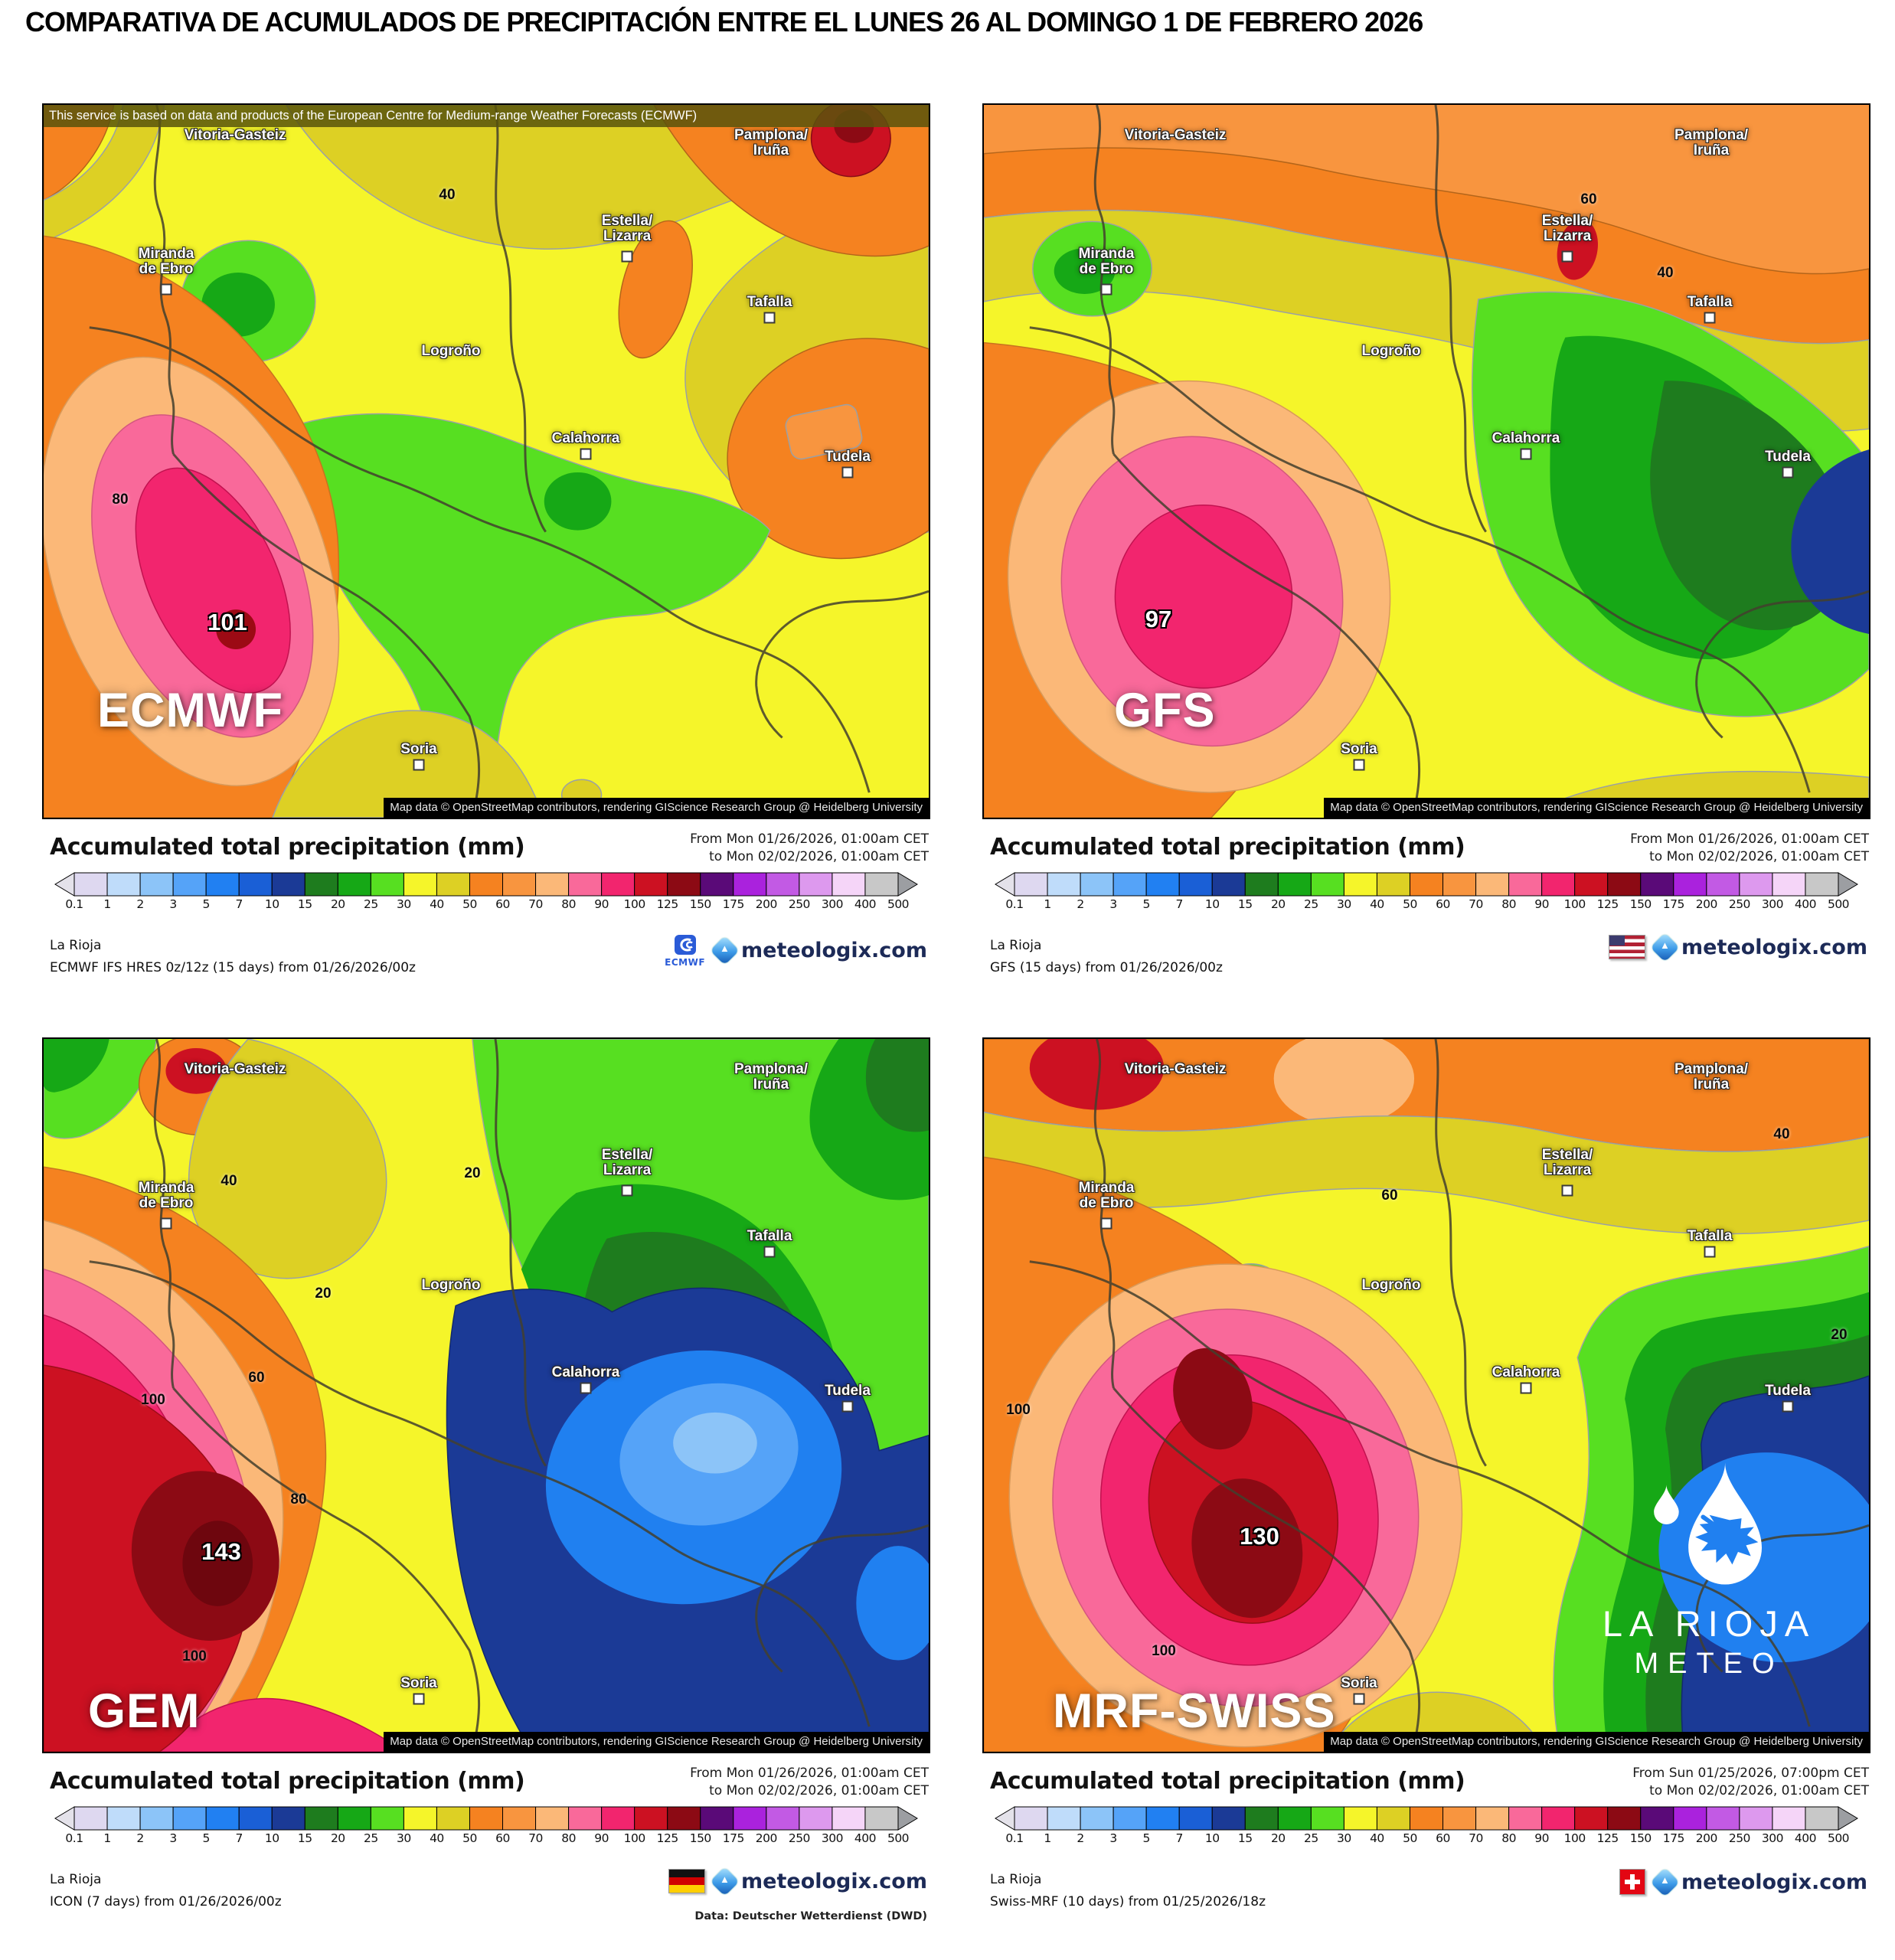 Image resolution: width=1895 pixels, height=1960 pixels. What do you see at coordinates (770, 1236) in the screenshot?
I see `city-label: Tafalla` at bounding box center [770, 1236].